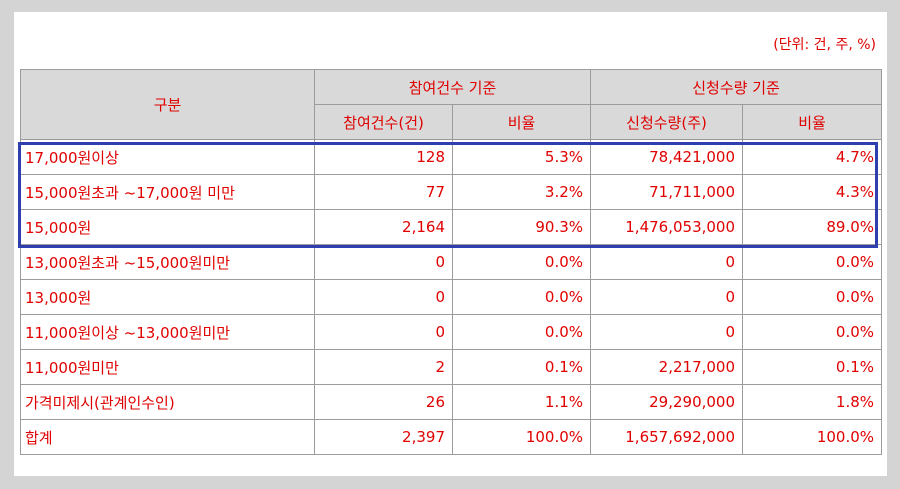 This screenshot has width=900, height=489. I want to click on row-label: 11,000원미만, so click(167, 367).